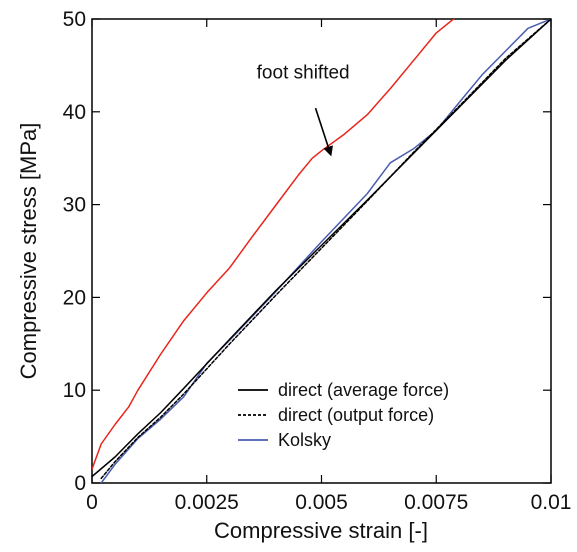 The image size is (577, 552). Describe the element at coordinates (356, 415) in the screenshot. I see `legend-label: direct (output force)` at that location.